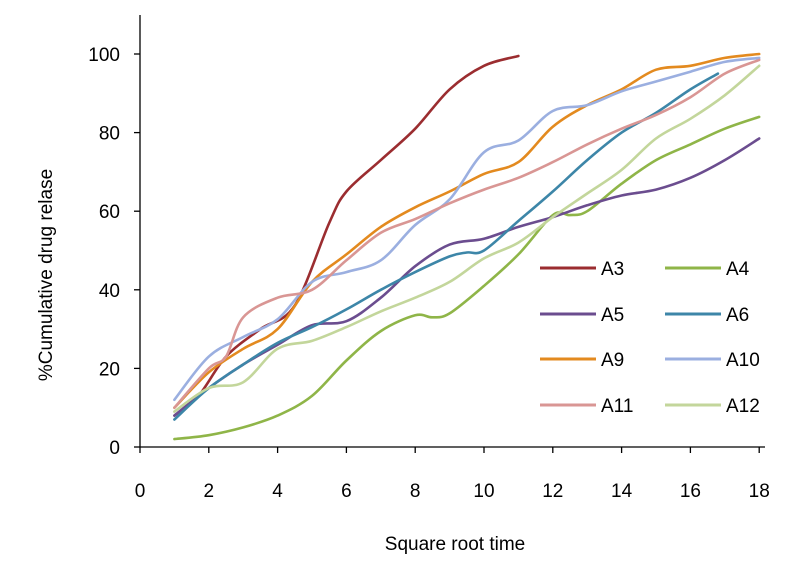 This screenshot has width=809, height=588. I want to click on x-axis-title: Square root time, so click(455, 544).